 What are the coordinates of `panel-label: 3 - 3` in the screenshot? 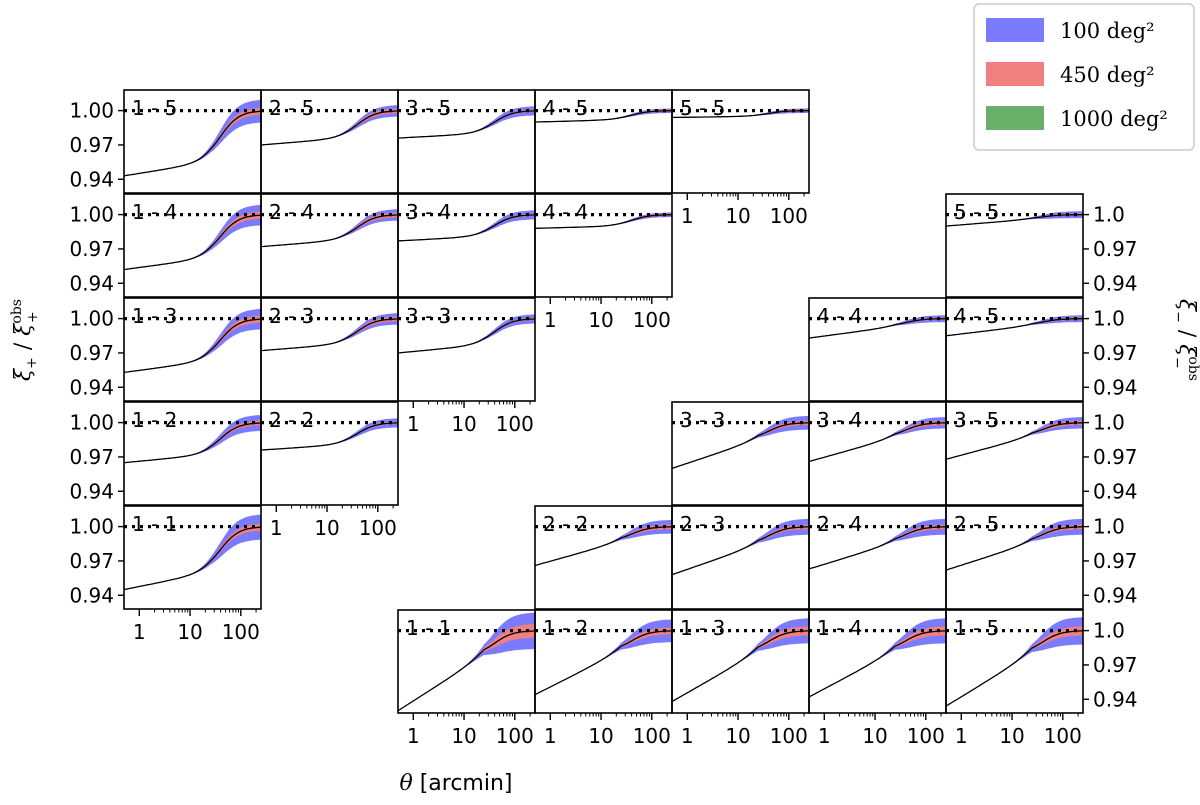 It's located at (428, 316).